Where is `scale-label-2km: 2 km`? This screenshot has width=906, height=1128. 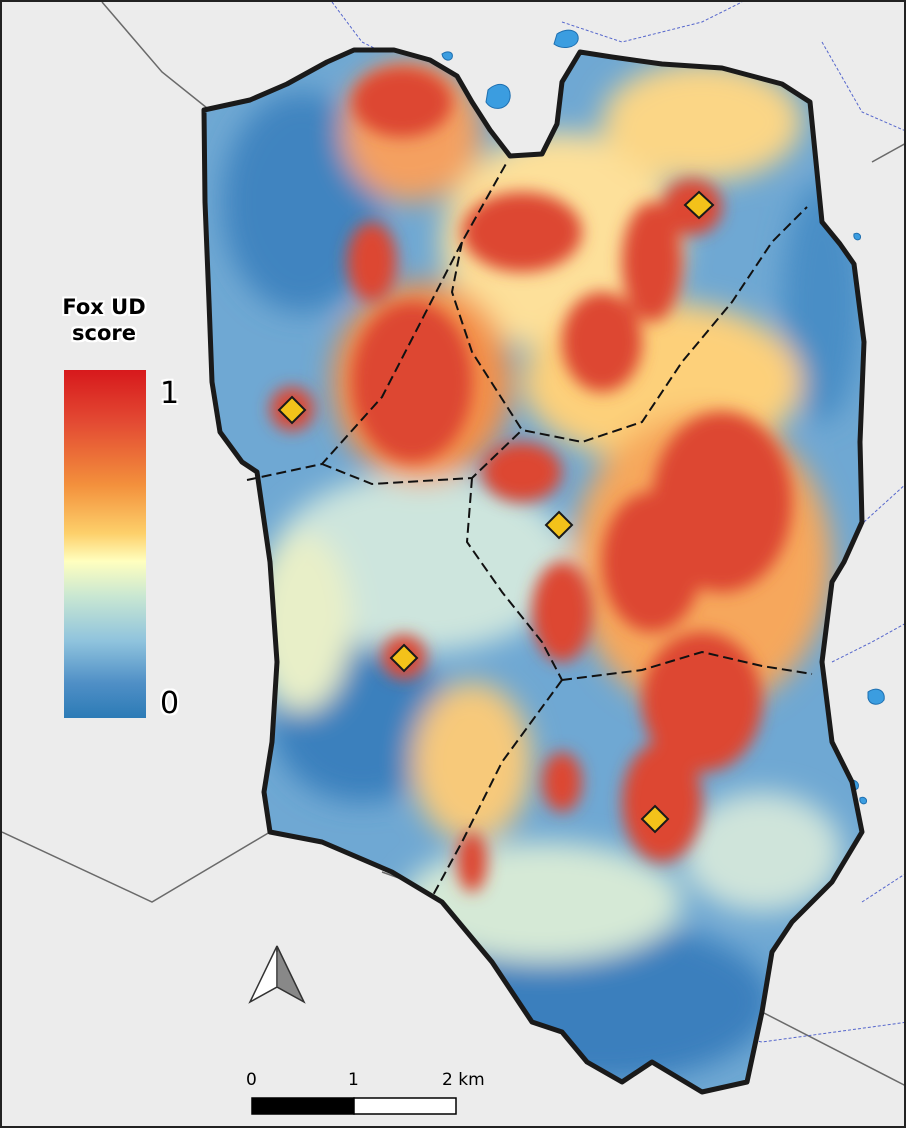 scale-label-2km: 2 km is located at coordinates (463, 1080).